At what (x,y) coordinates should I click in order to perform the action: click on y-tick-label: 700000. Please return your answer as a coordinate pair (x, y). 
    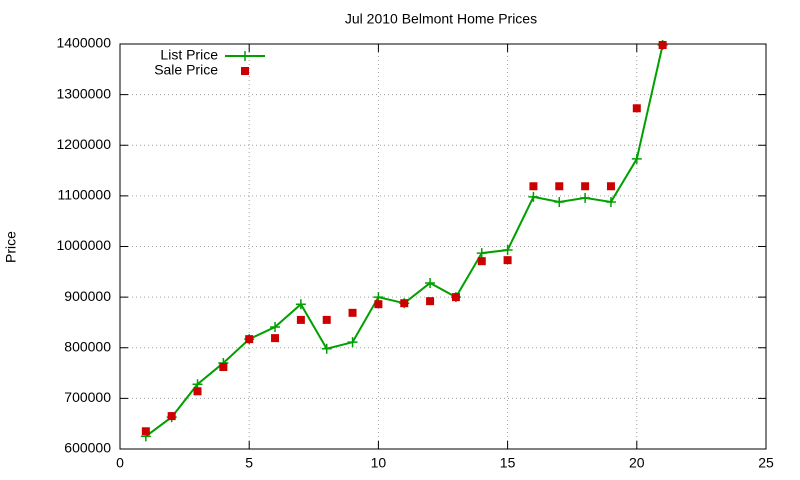
    Looking at the image, I should click on (87, 397).